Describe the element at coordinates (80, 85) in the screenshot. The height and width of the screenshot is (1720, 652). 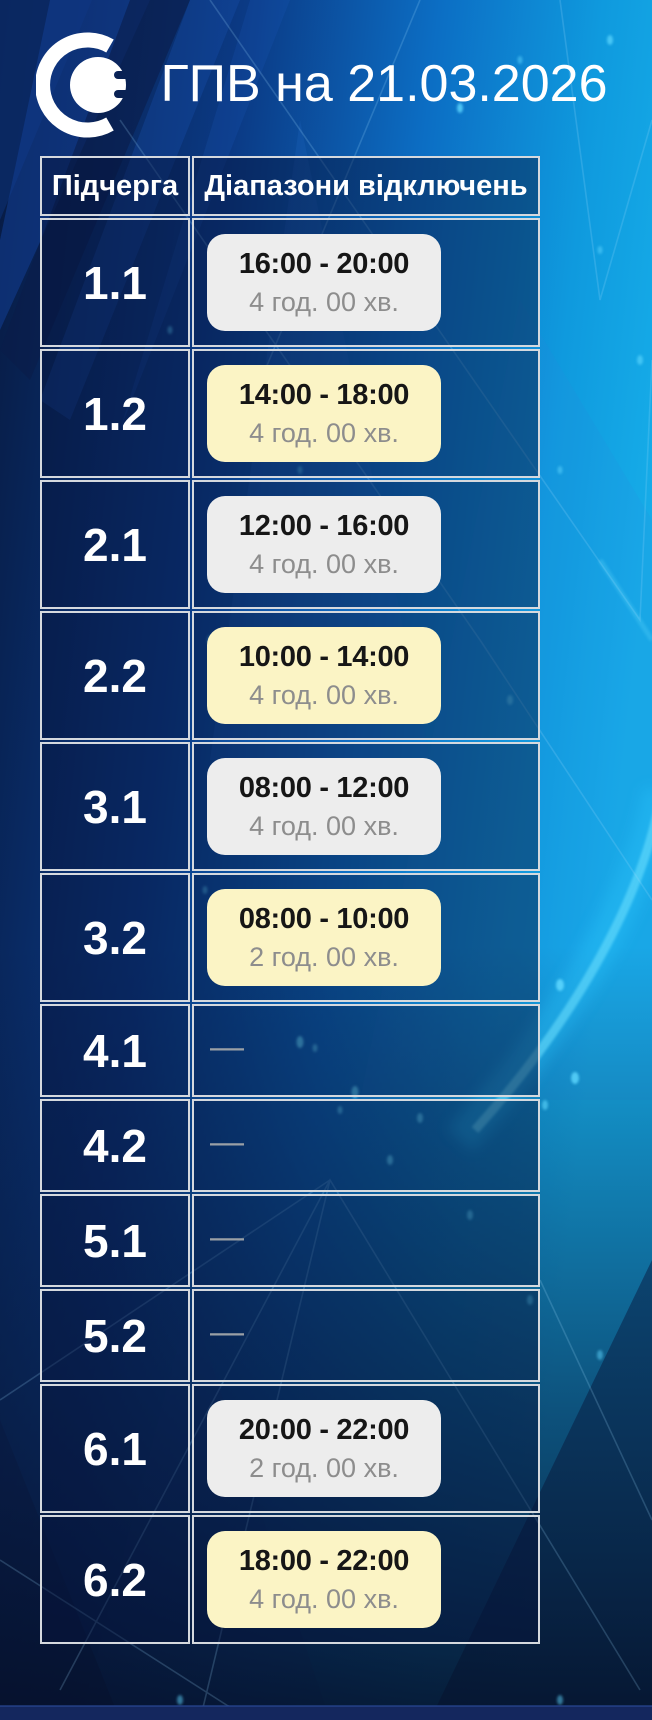
I see `plug-crescent-logo-icon` at that location.